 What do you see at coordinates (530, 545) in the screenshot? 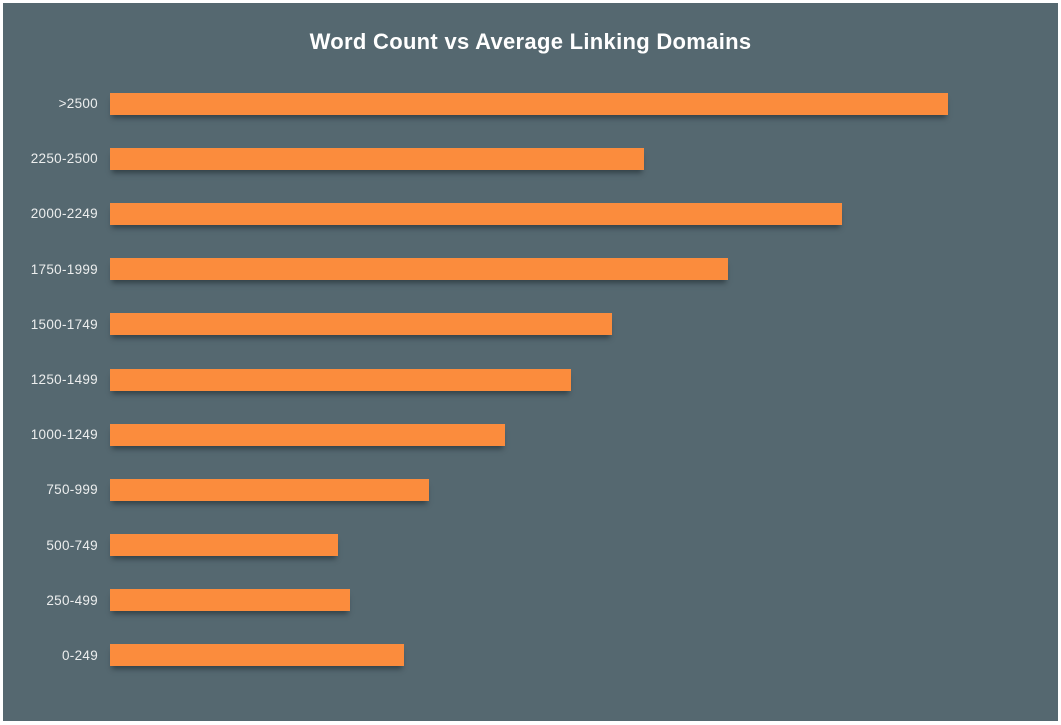
I see `chart-row: 500-749` at bounding box center [530, 545].